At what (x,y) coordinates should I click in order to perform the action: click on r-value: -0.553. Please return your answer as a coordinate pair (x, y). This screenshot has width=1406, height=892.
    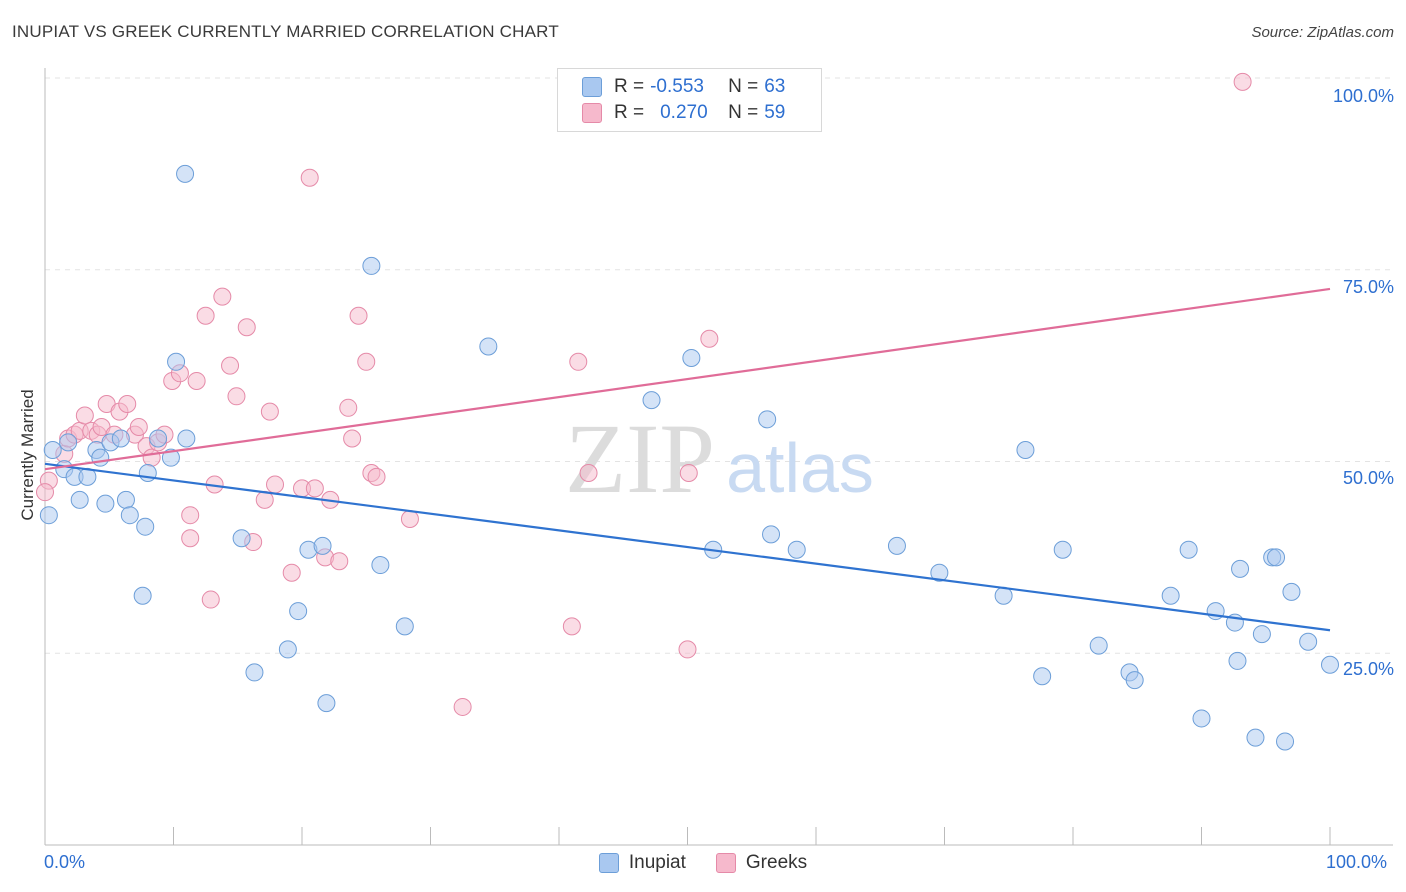
    Looking at the image, I should click on (677, 86).